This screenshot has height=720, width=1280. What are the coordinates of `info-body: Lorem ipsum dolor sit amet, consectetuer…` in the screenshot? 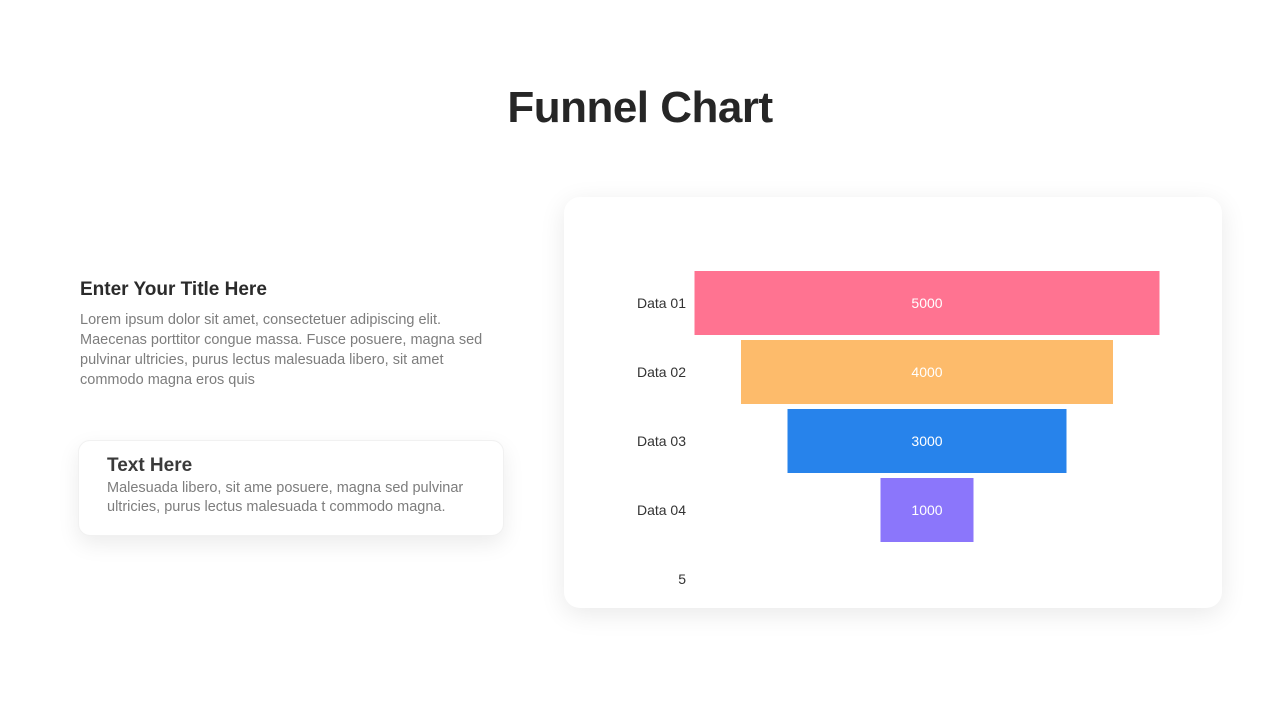 It's located at (281, 350).